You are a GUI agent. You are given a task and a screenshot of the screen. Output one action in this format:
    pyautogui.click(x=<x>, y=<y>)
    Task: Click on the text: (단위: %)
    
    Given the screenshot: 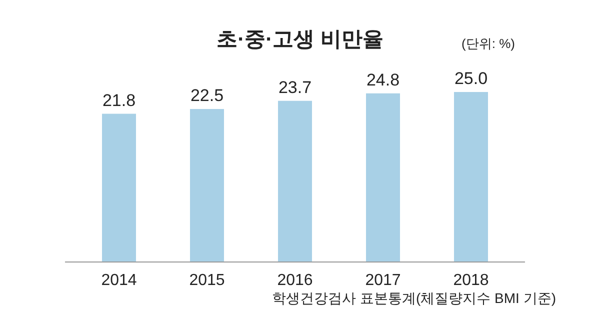 What is the action you would take?
    pyautogui.click(x=488, y=43)
    